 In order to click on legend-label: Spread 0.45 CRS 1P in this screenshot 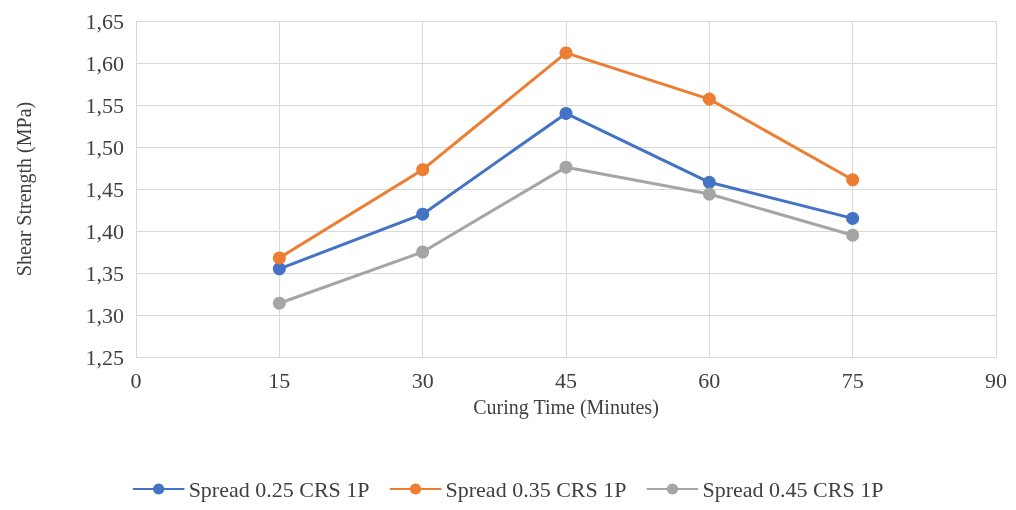, I will do `click(793, 489)`.